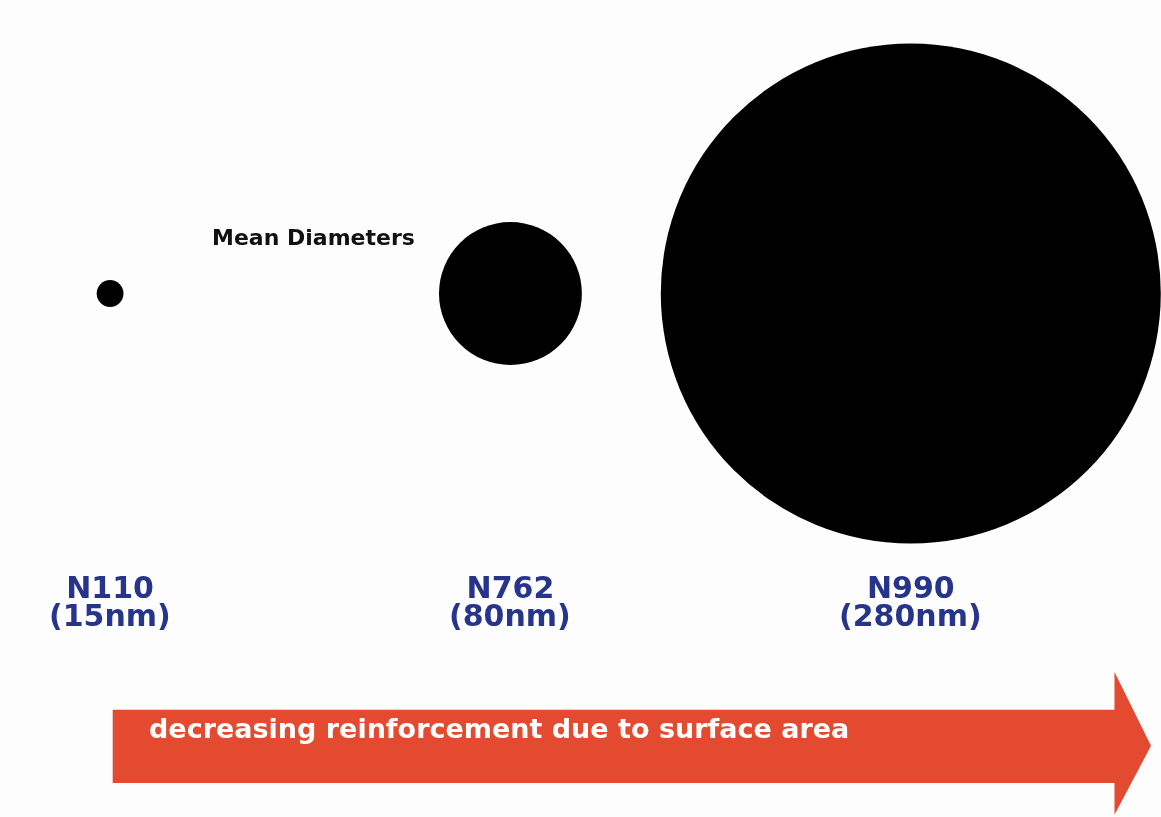 This screenshot has height=817, width=1161. I want to click on text: decreasing reinforcement due to surface area, so click(499, 728).